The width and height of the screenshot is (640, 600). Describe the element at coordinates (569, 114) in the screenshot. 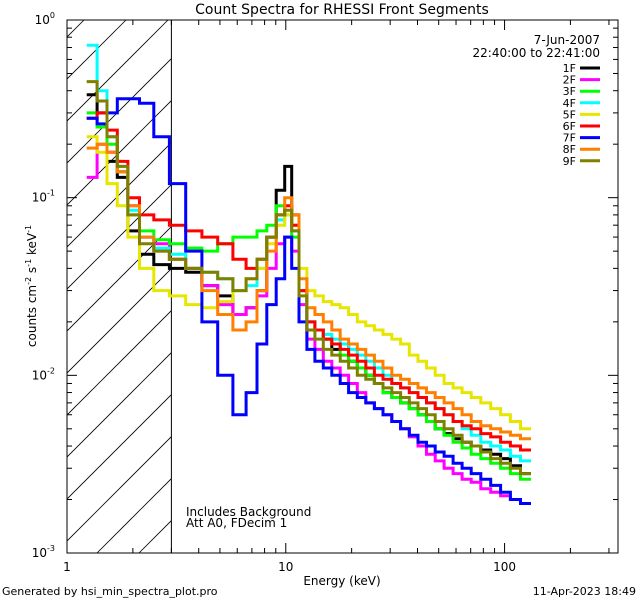

I see `legend-label-5F: 5F` at that location.